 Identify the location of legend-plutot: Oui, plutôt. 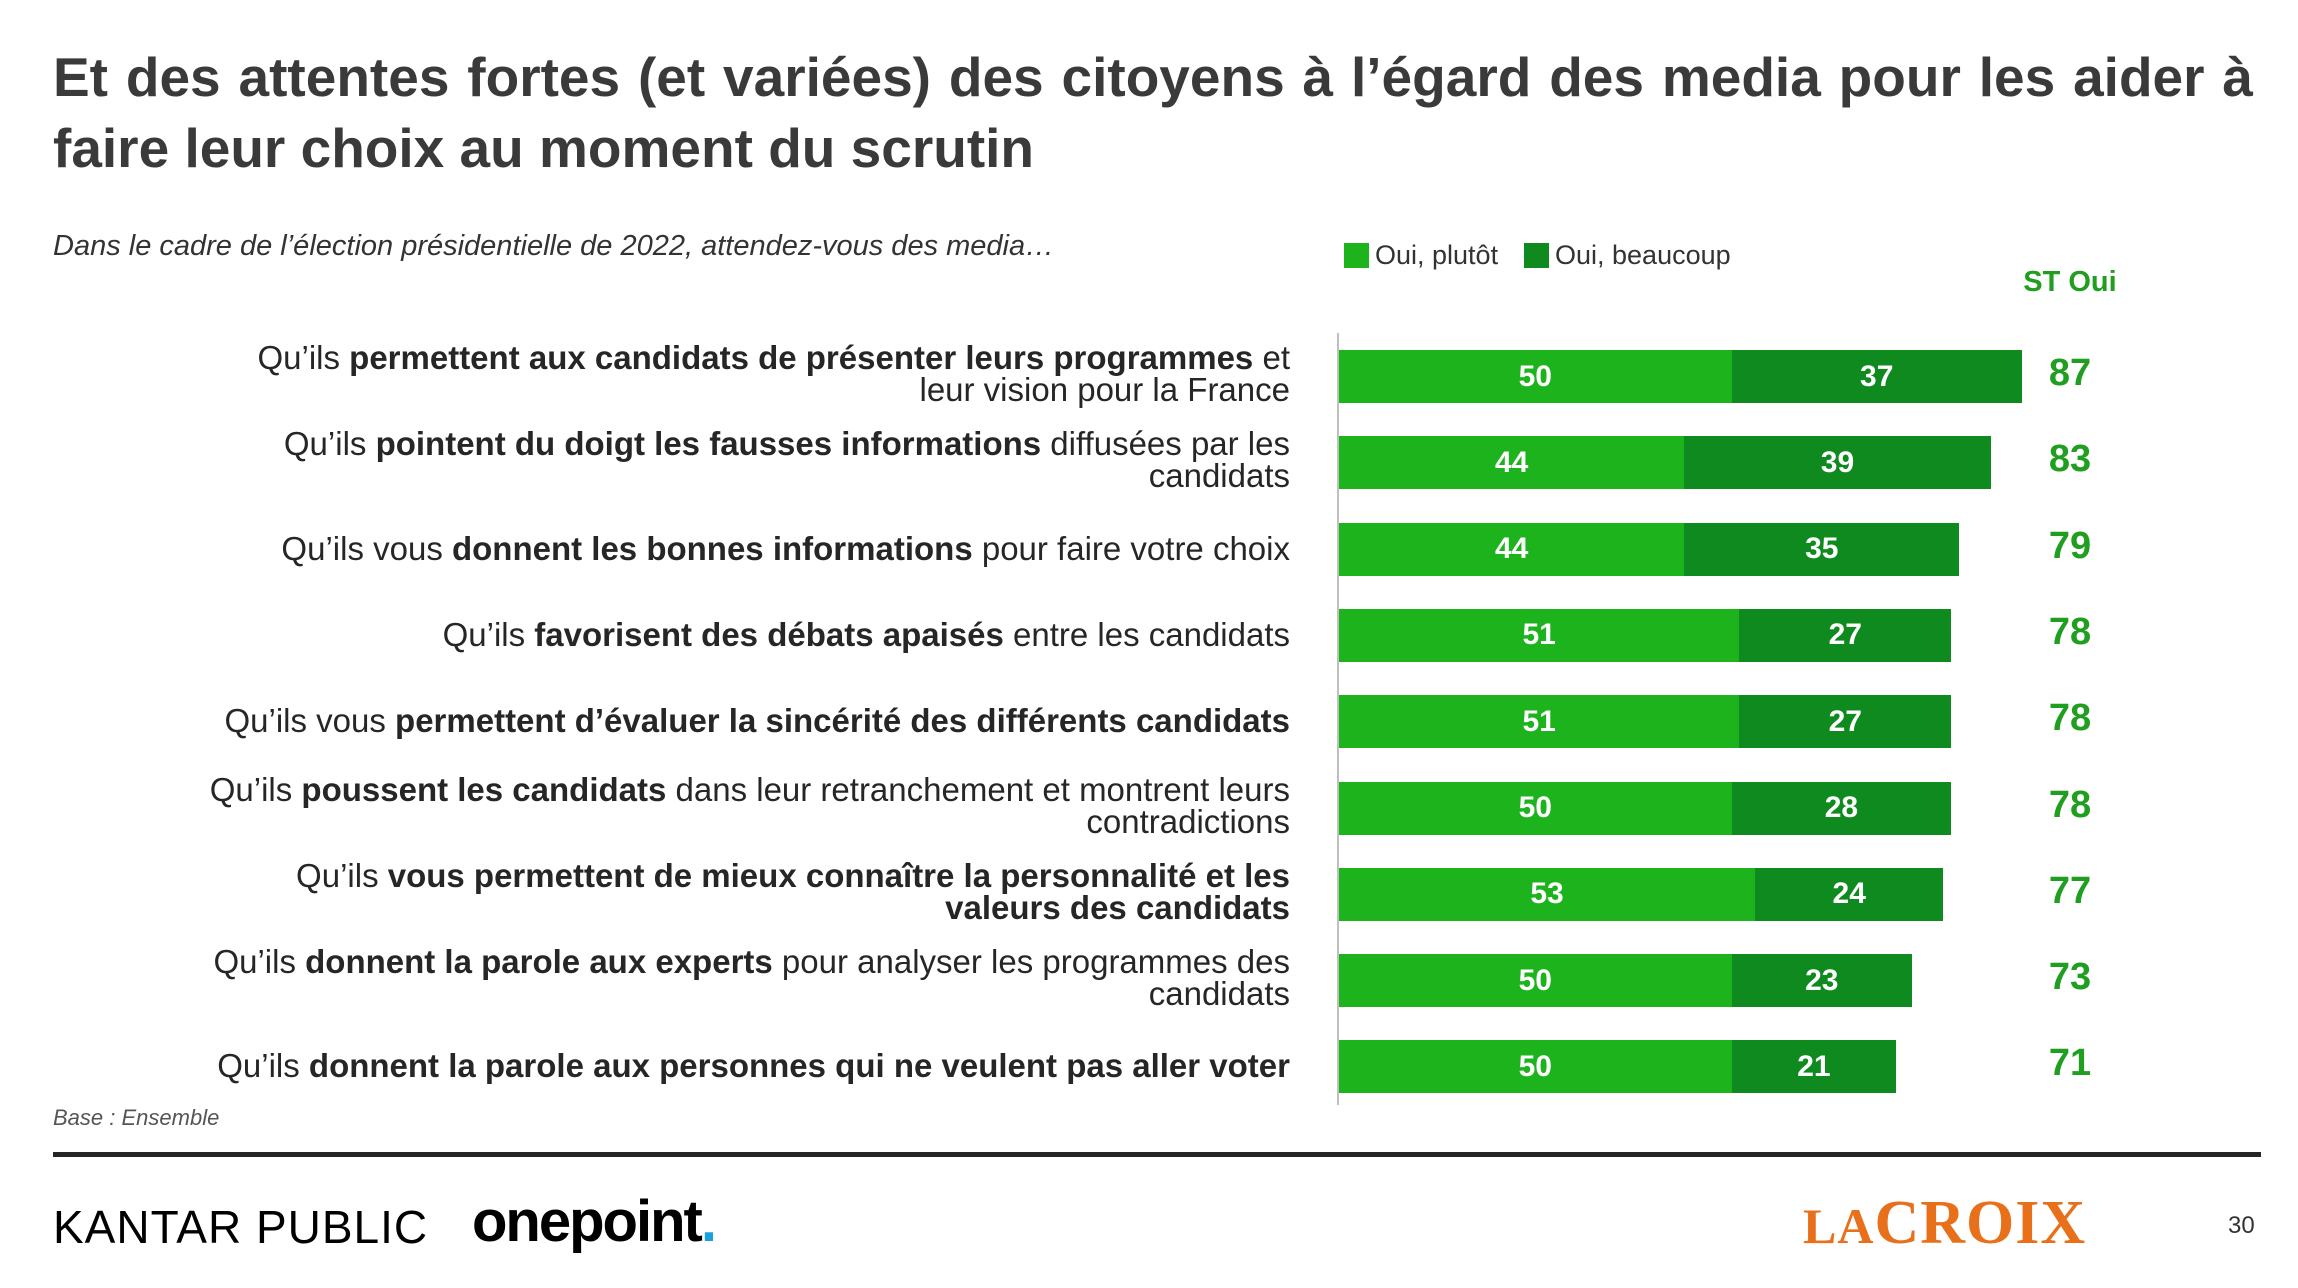
(1421, 255).